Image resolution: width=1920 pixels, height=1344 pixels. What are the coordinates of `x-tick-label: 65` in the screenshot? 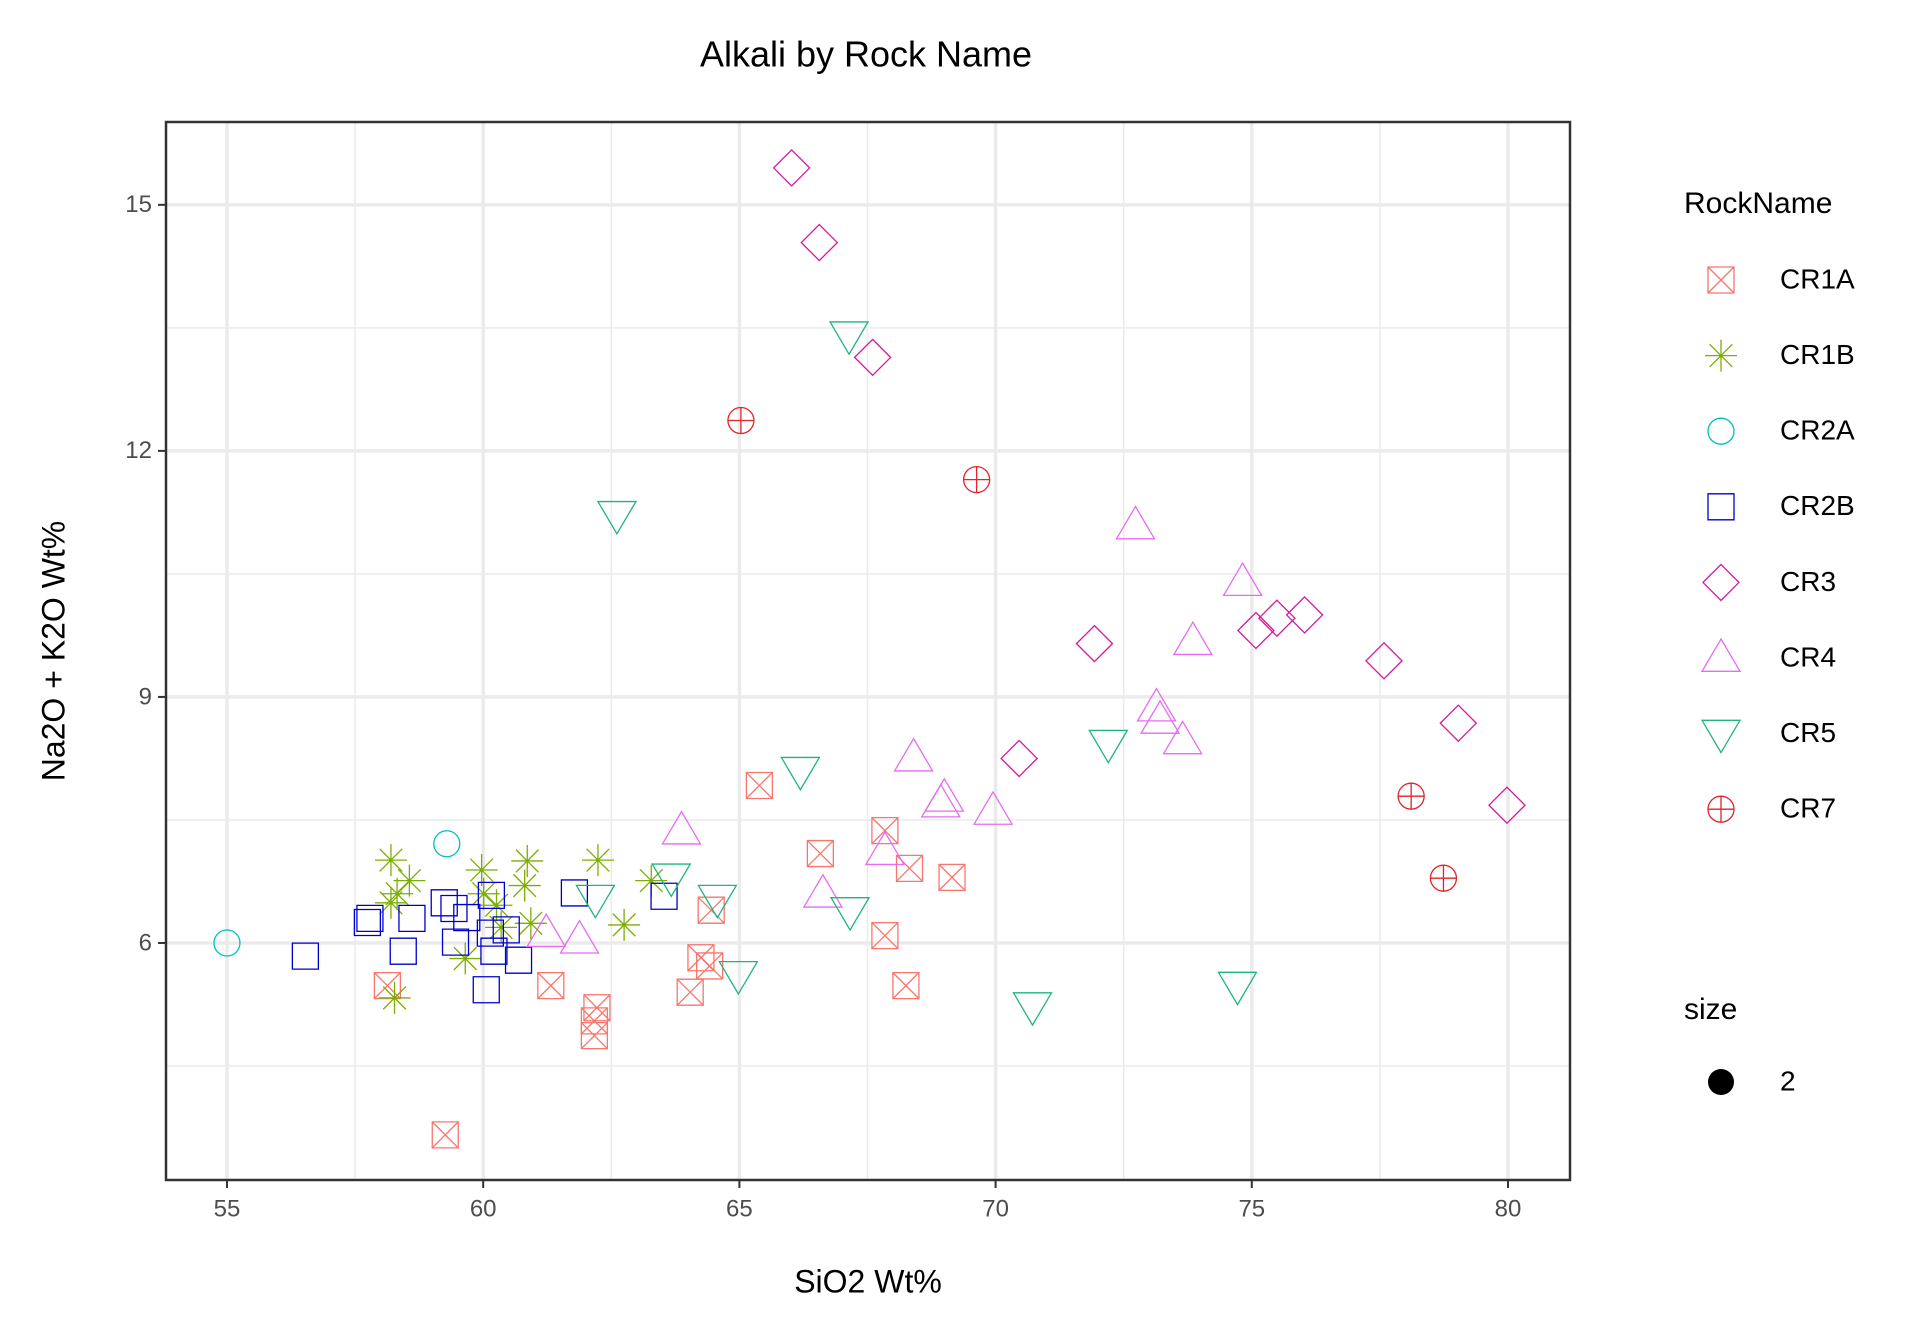 It's located at (739, 1208).